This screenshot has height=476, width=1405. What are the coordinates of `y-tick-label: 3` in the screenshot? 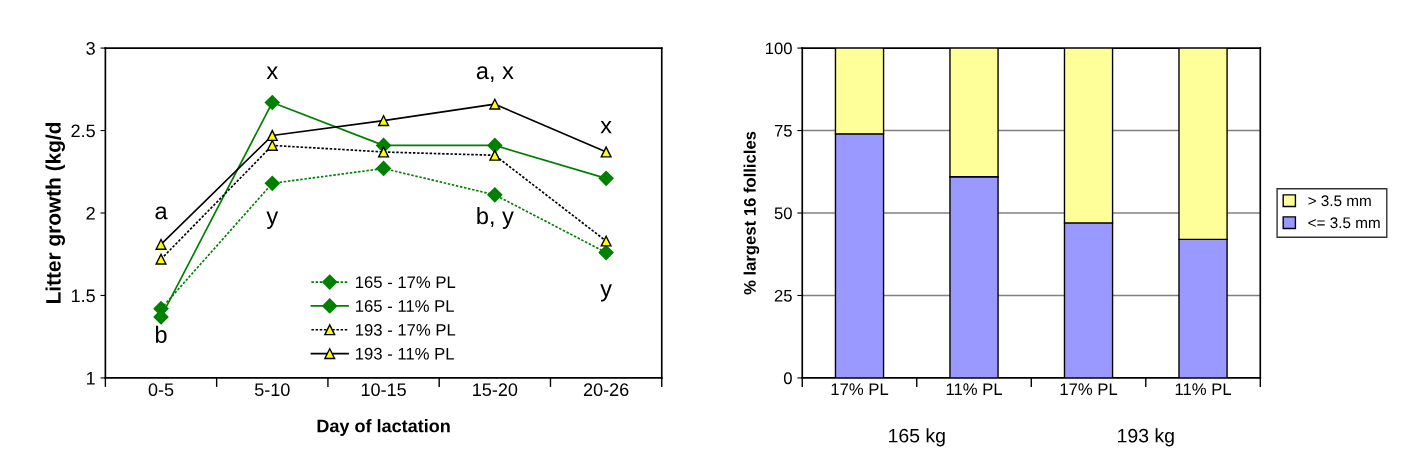 It's located at (90, 48).